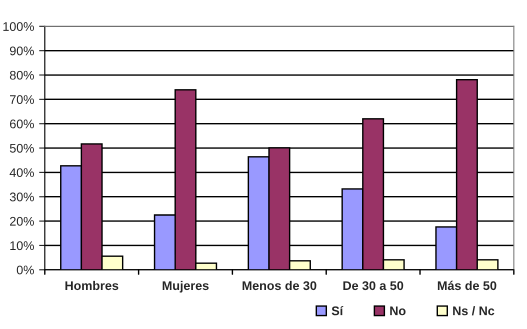 The image size is (527, 329). Describe the element at coordinates (25, 270) in the screenshot. I see `y-tick-label: 0%` at that location.